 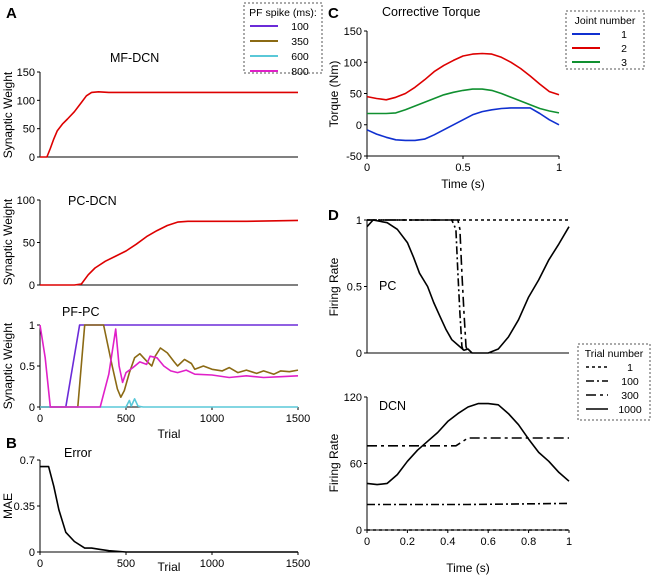 What do you see at coordinates (354, 157) in the screenshot?
I see `y-tick-label: -50` at bounding box center [354, 157].